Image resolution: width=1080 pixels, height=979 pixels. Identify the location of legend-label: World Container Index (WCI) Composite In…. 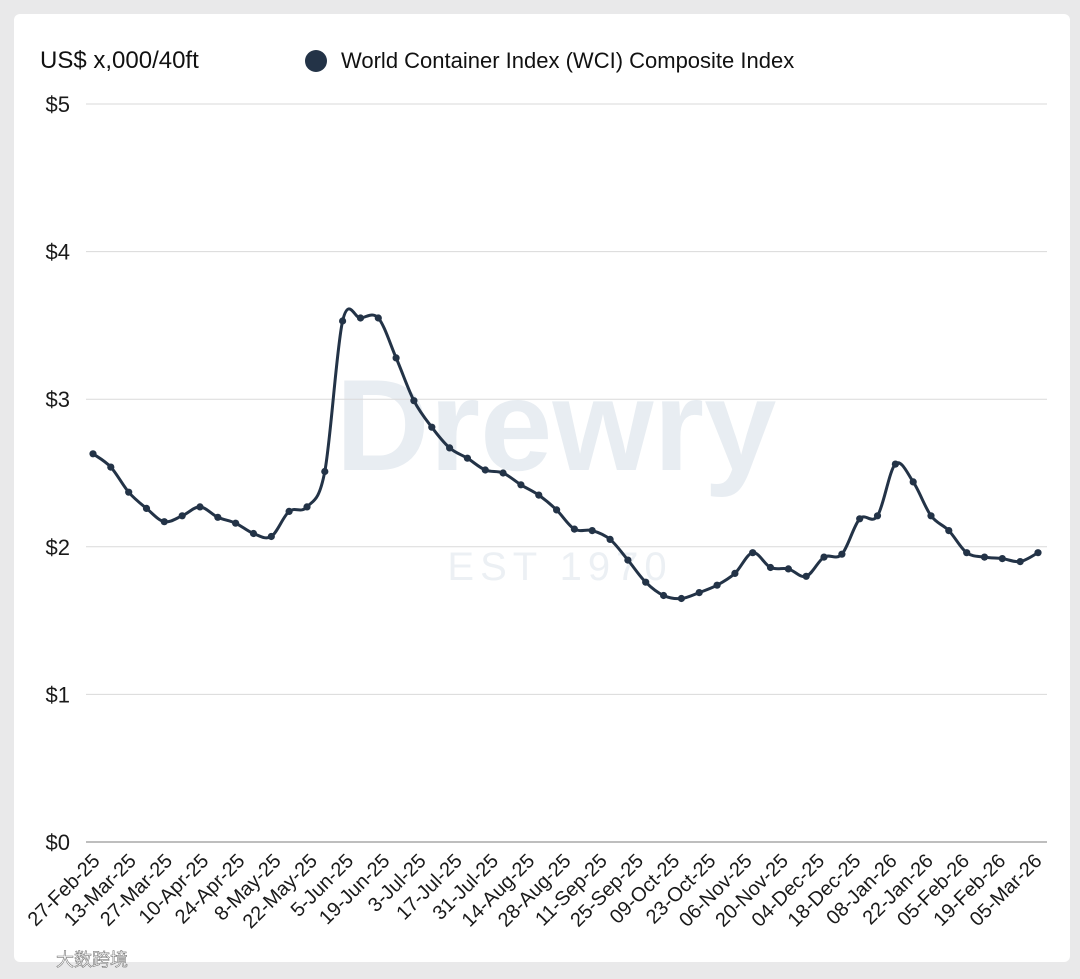
(567, 60).